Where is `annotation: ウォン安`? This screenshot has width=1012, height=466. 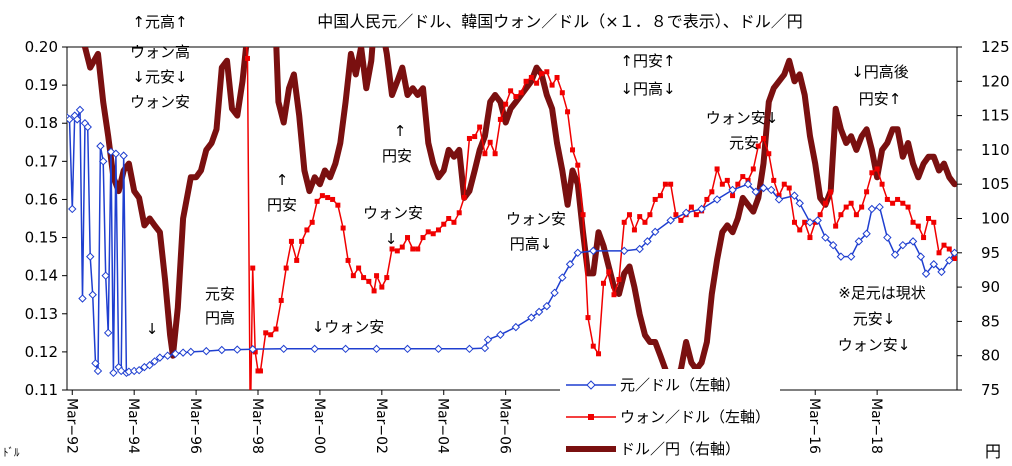 annotation: ウォン安 is located at coordinates (536, 219).